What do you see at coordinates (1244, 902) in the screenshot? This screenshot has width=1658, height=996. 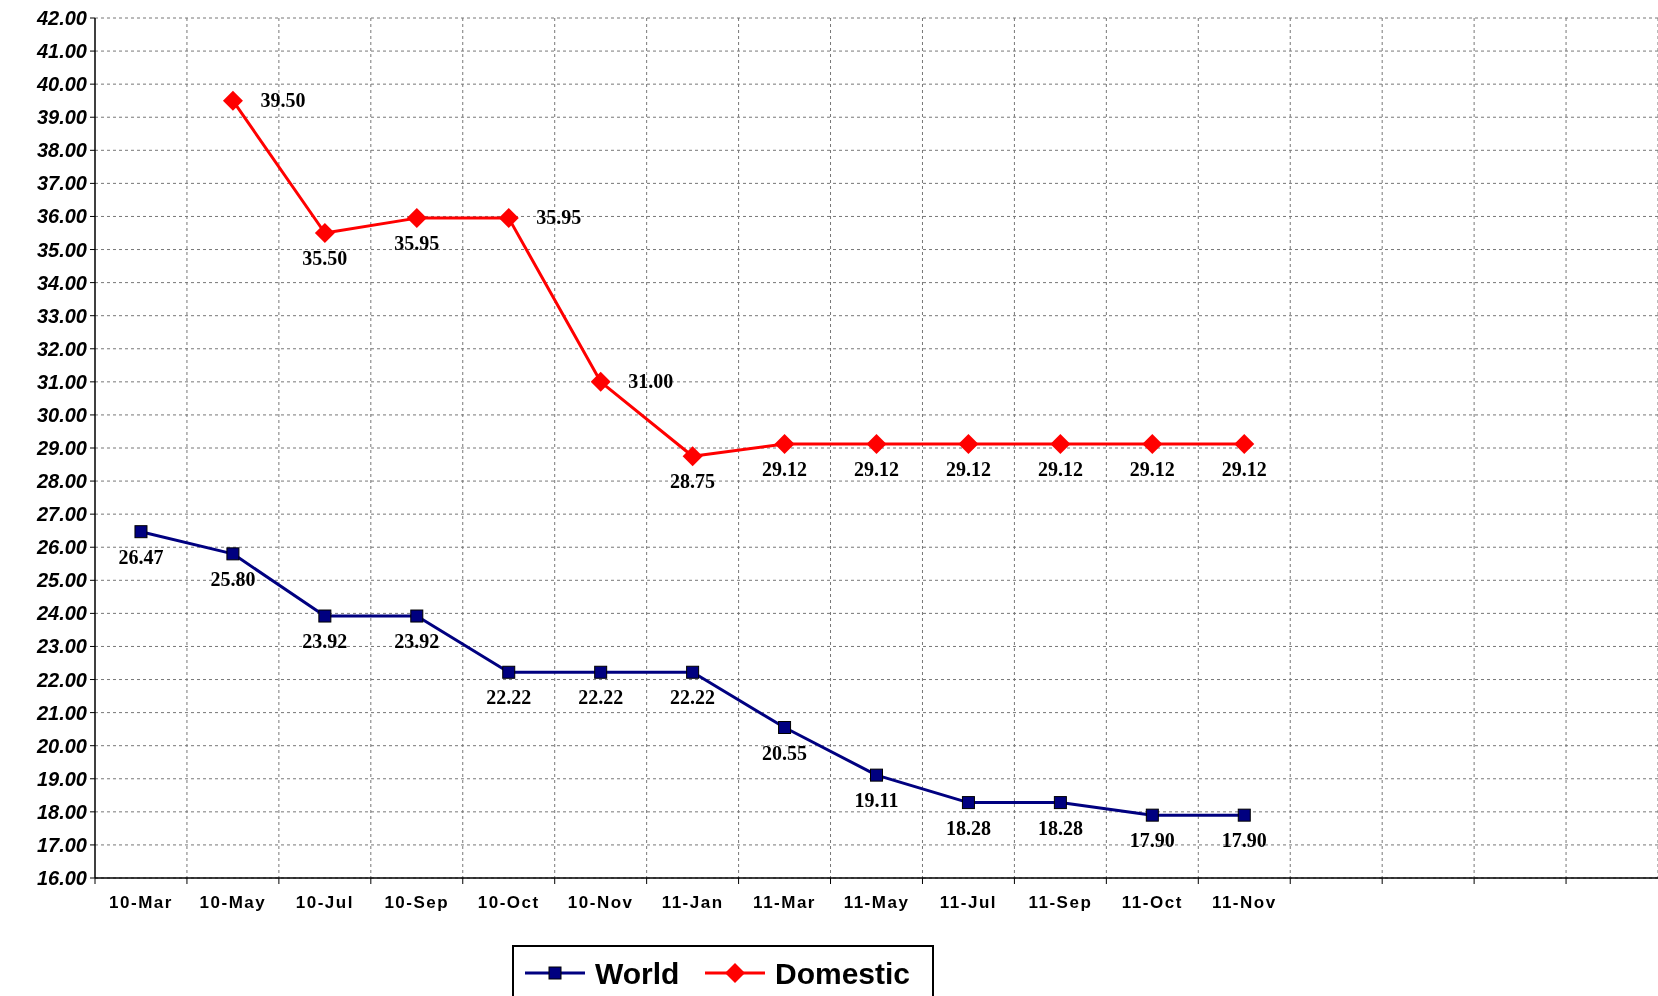 I see `x-tick-label: 11-Nov` at bounding box center [1244, 902].